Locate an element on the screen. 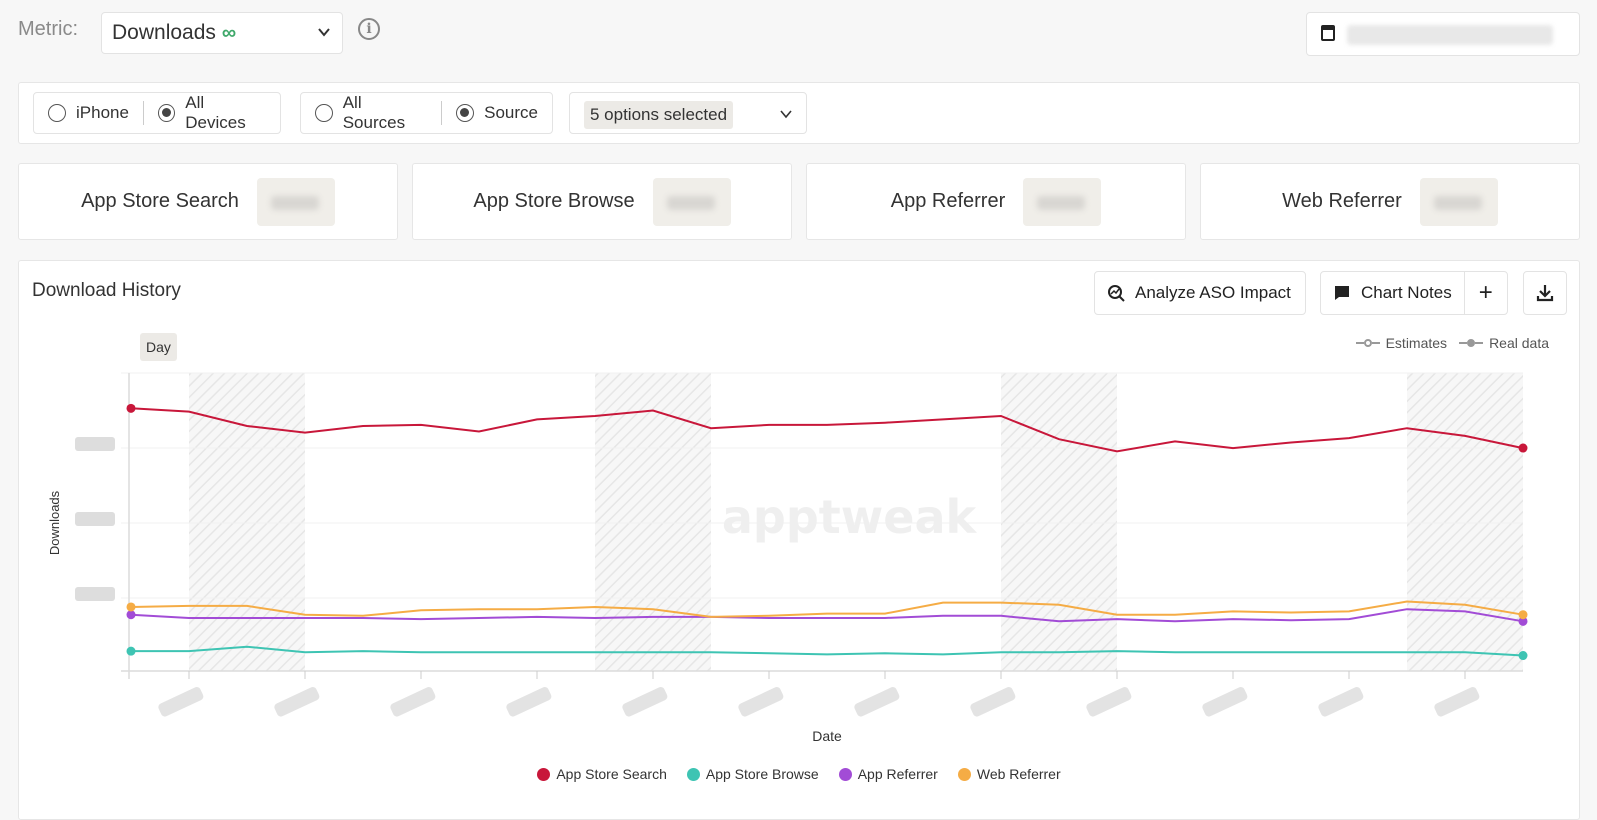  kpi-card-web-referrer: Web Referrer is located at coordinates (1390, 201).